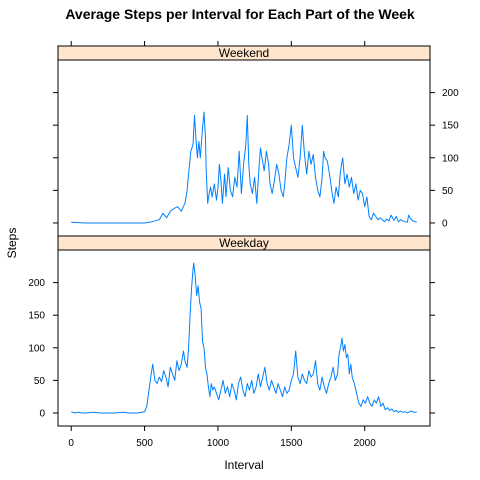 The width and height of the screenshot is (480, 480). I want to click on y-tick-label-weekend: 200, so click(450, 93).